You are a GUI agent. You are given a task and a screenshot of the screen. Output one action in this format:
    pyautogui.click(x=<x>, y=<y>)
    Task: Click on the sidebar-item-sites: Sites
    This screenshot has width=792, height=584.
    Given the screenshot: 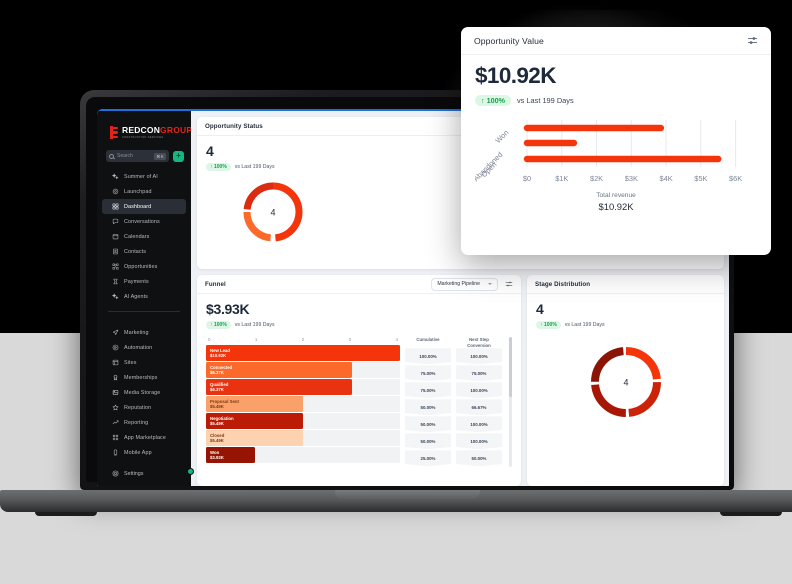 What is the action you would take?
    pyautogui.click(x=144, y=362)
    